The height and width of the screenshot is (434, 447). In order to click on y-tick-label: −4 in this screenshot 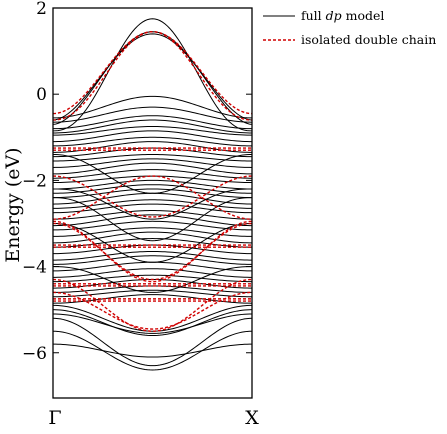, I will do `click(34, 268)`.